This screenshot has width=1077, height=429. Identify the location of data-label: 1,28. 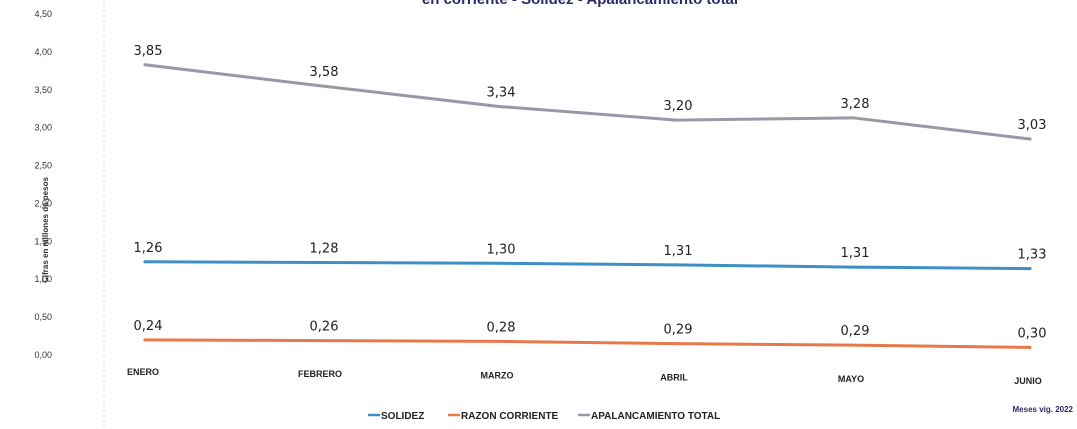
(324, 249).